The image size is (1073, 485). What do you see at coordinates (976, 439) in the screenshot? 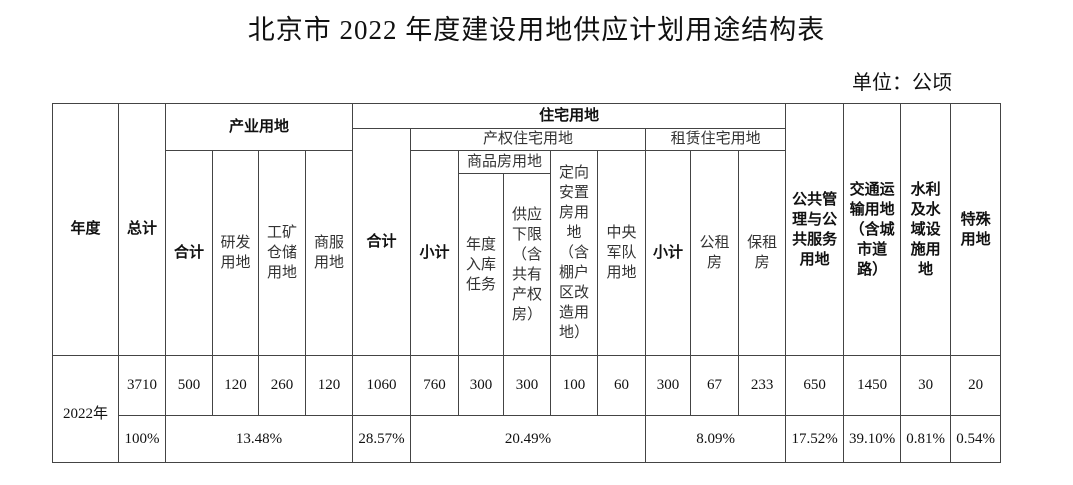
I see `data-cell: 0.54%` at bounding box center [976, 439].